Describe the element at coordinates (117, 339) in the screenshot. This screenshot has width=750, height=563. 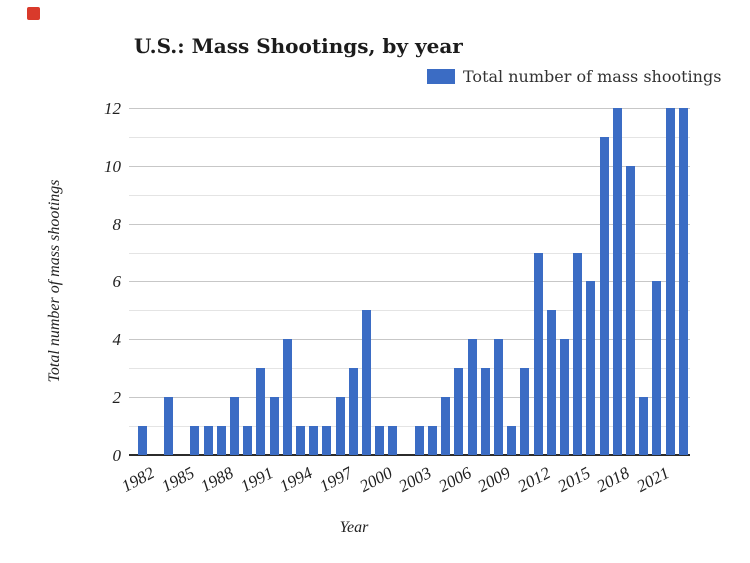
I see `y-tick-label: 4` at that location.